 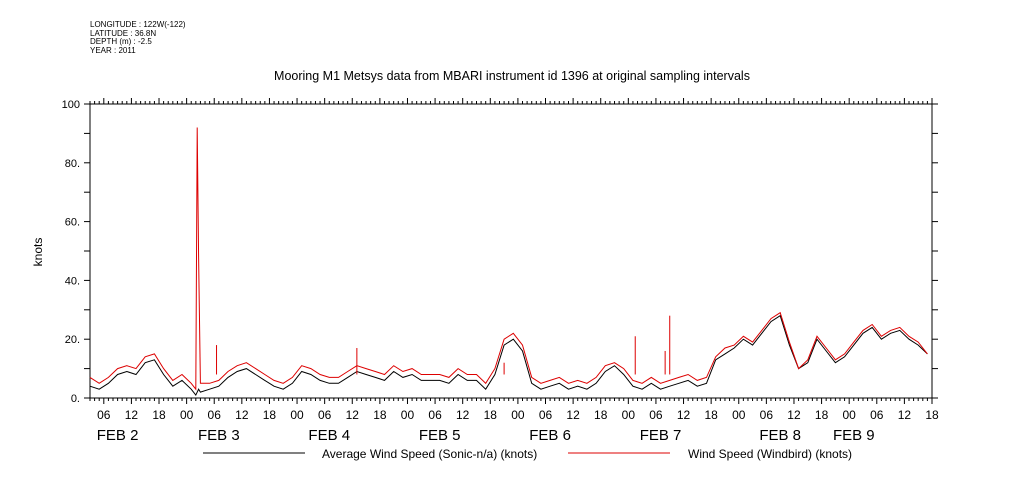 What do you see at coordinates (429, 454) in the screenshot?
I see `legend-entry: Average Wind Speed (Sonic-n/a) (knots)` at bounding box center [429, 454].